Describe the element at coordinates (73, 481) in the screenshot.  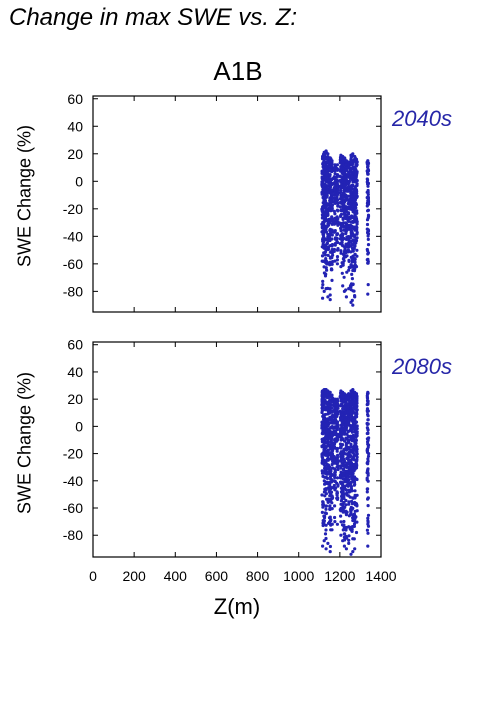
I see `y-tick-label: -40` at that location.